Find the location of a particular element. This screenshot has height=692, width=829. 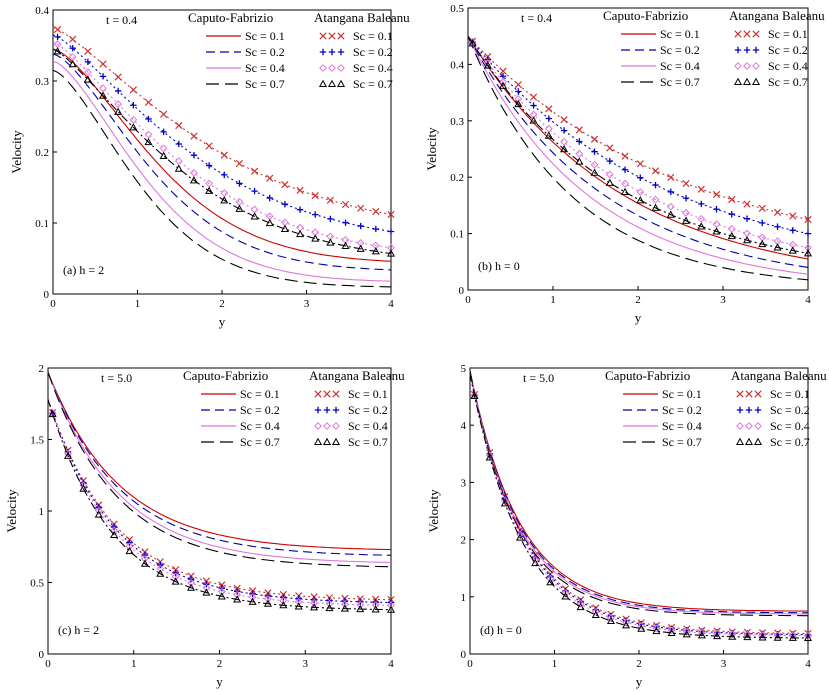

x-tick-label: 2 is located at coordinates (220, 664).